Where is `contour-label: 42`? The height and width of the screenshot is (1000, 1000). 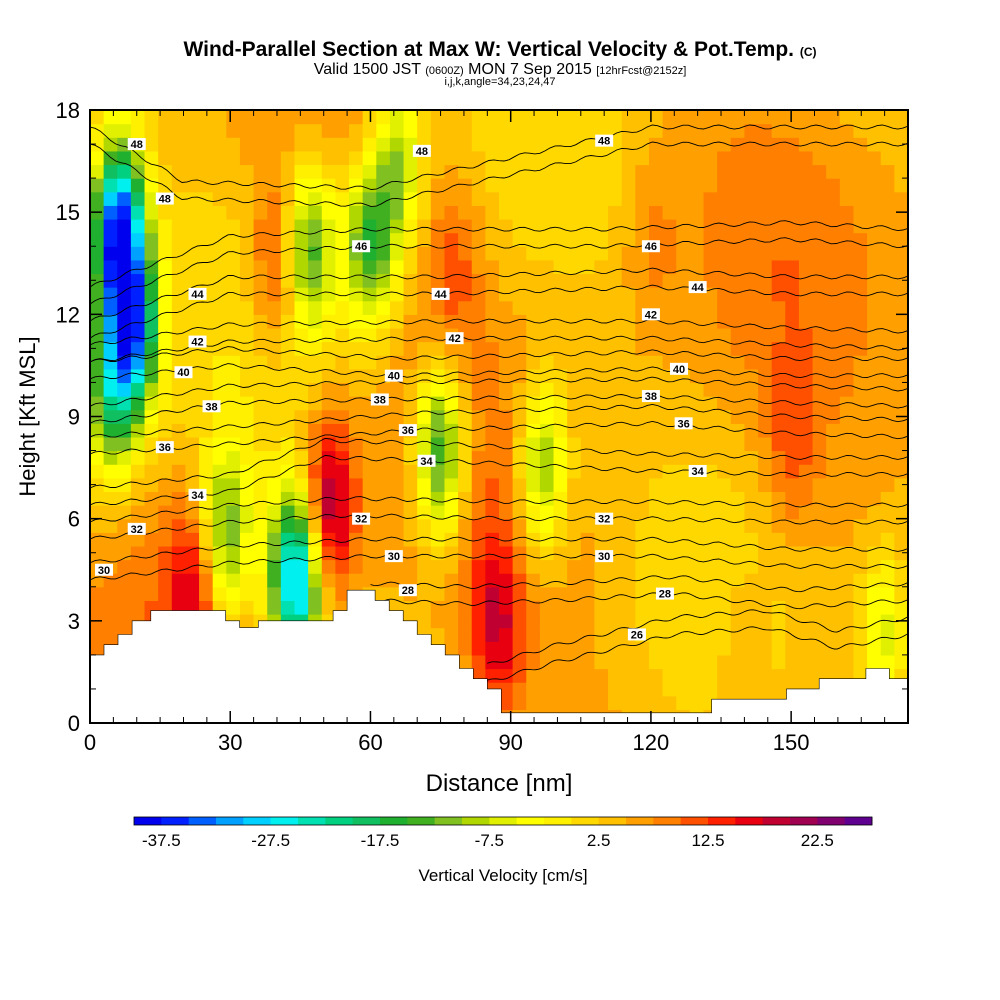
contour-label: 42 is located at coordinates (454, 339).